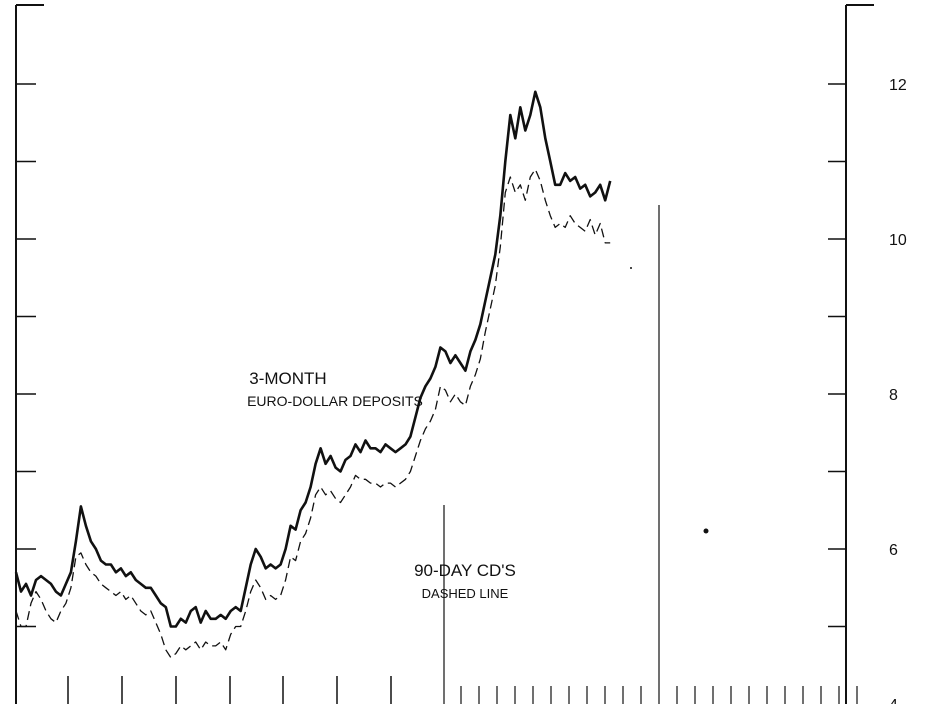  What do you see at coordinates (706, 531) in the screenshot?
I see `stray-dot` at bounding box center [706, 531].